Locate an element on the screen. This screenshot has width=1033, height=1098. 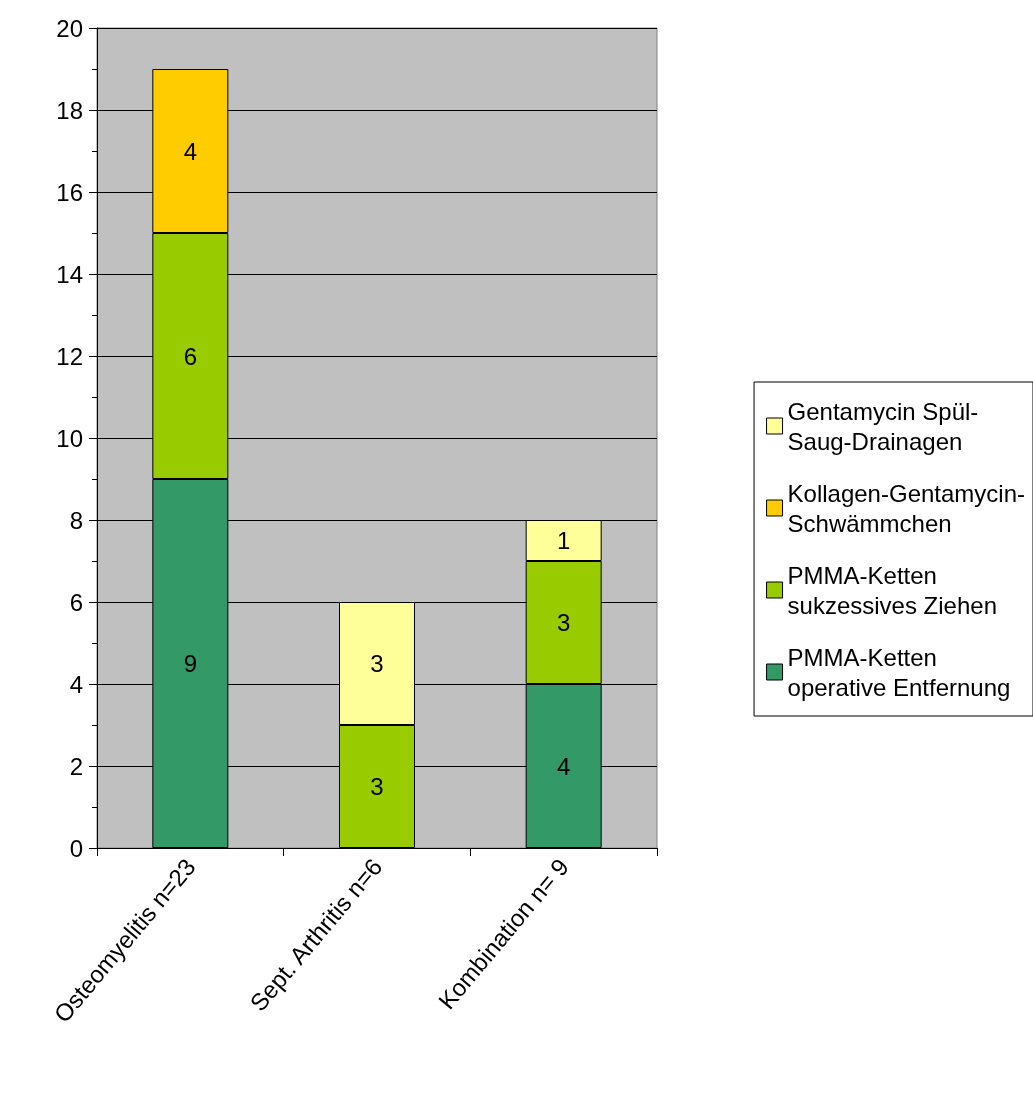
y-tick-label: 16 is located at coordinates (69, 192).